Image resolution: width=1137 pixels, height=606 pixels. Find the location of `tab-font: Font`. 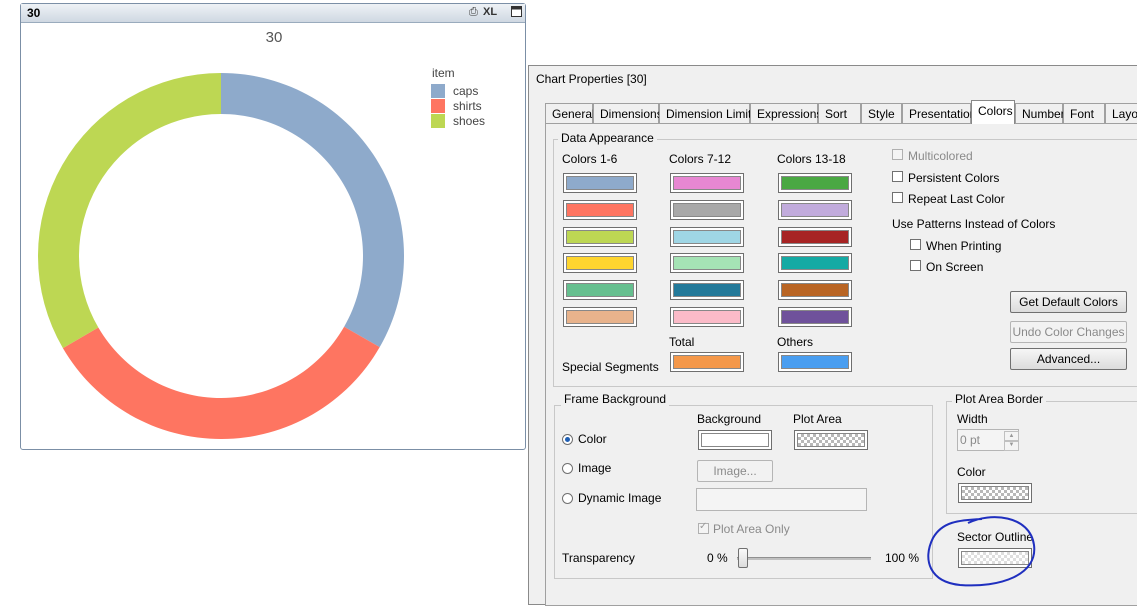

tab-font: Font is located at coordinates (1084, 113).